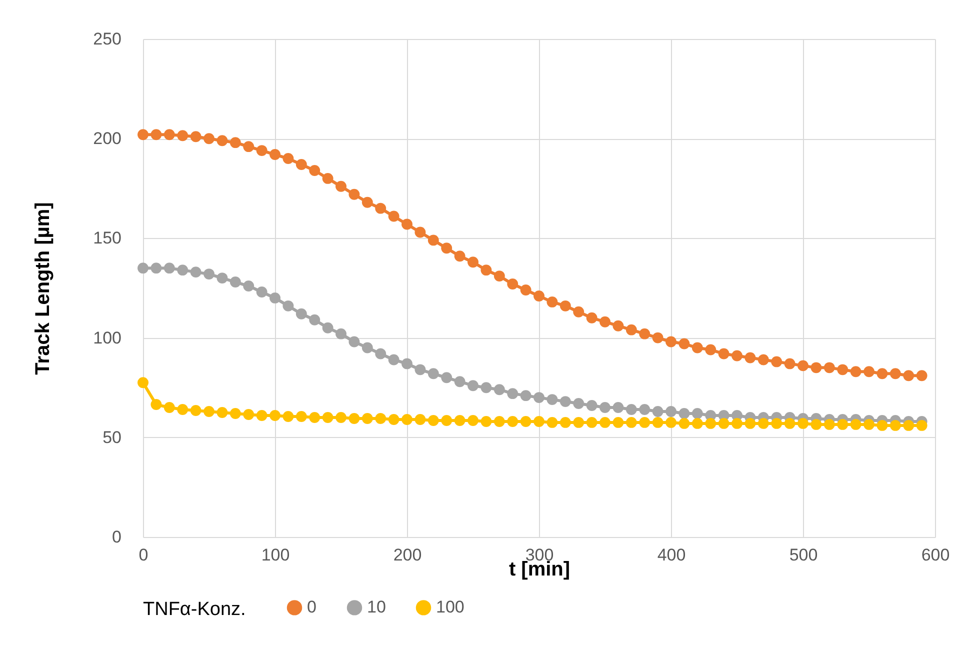 The width and height of the screenshot is (970, 654). I want to click on y-tick-label: 250, so click(107, 39).